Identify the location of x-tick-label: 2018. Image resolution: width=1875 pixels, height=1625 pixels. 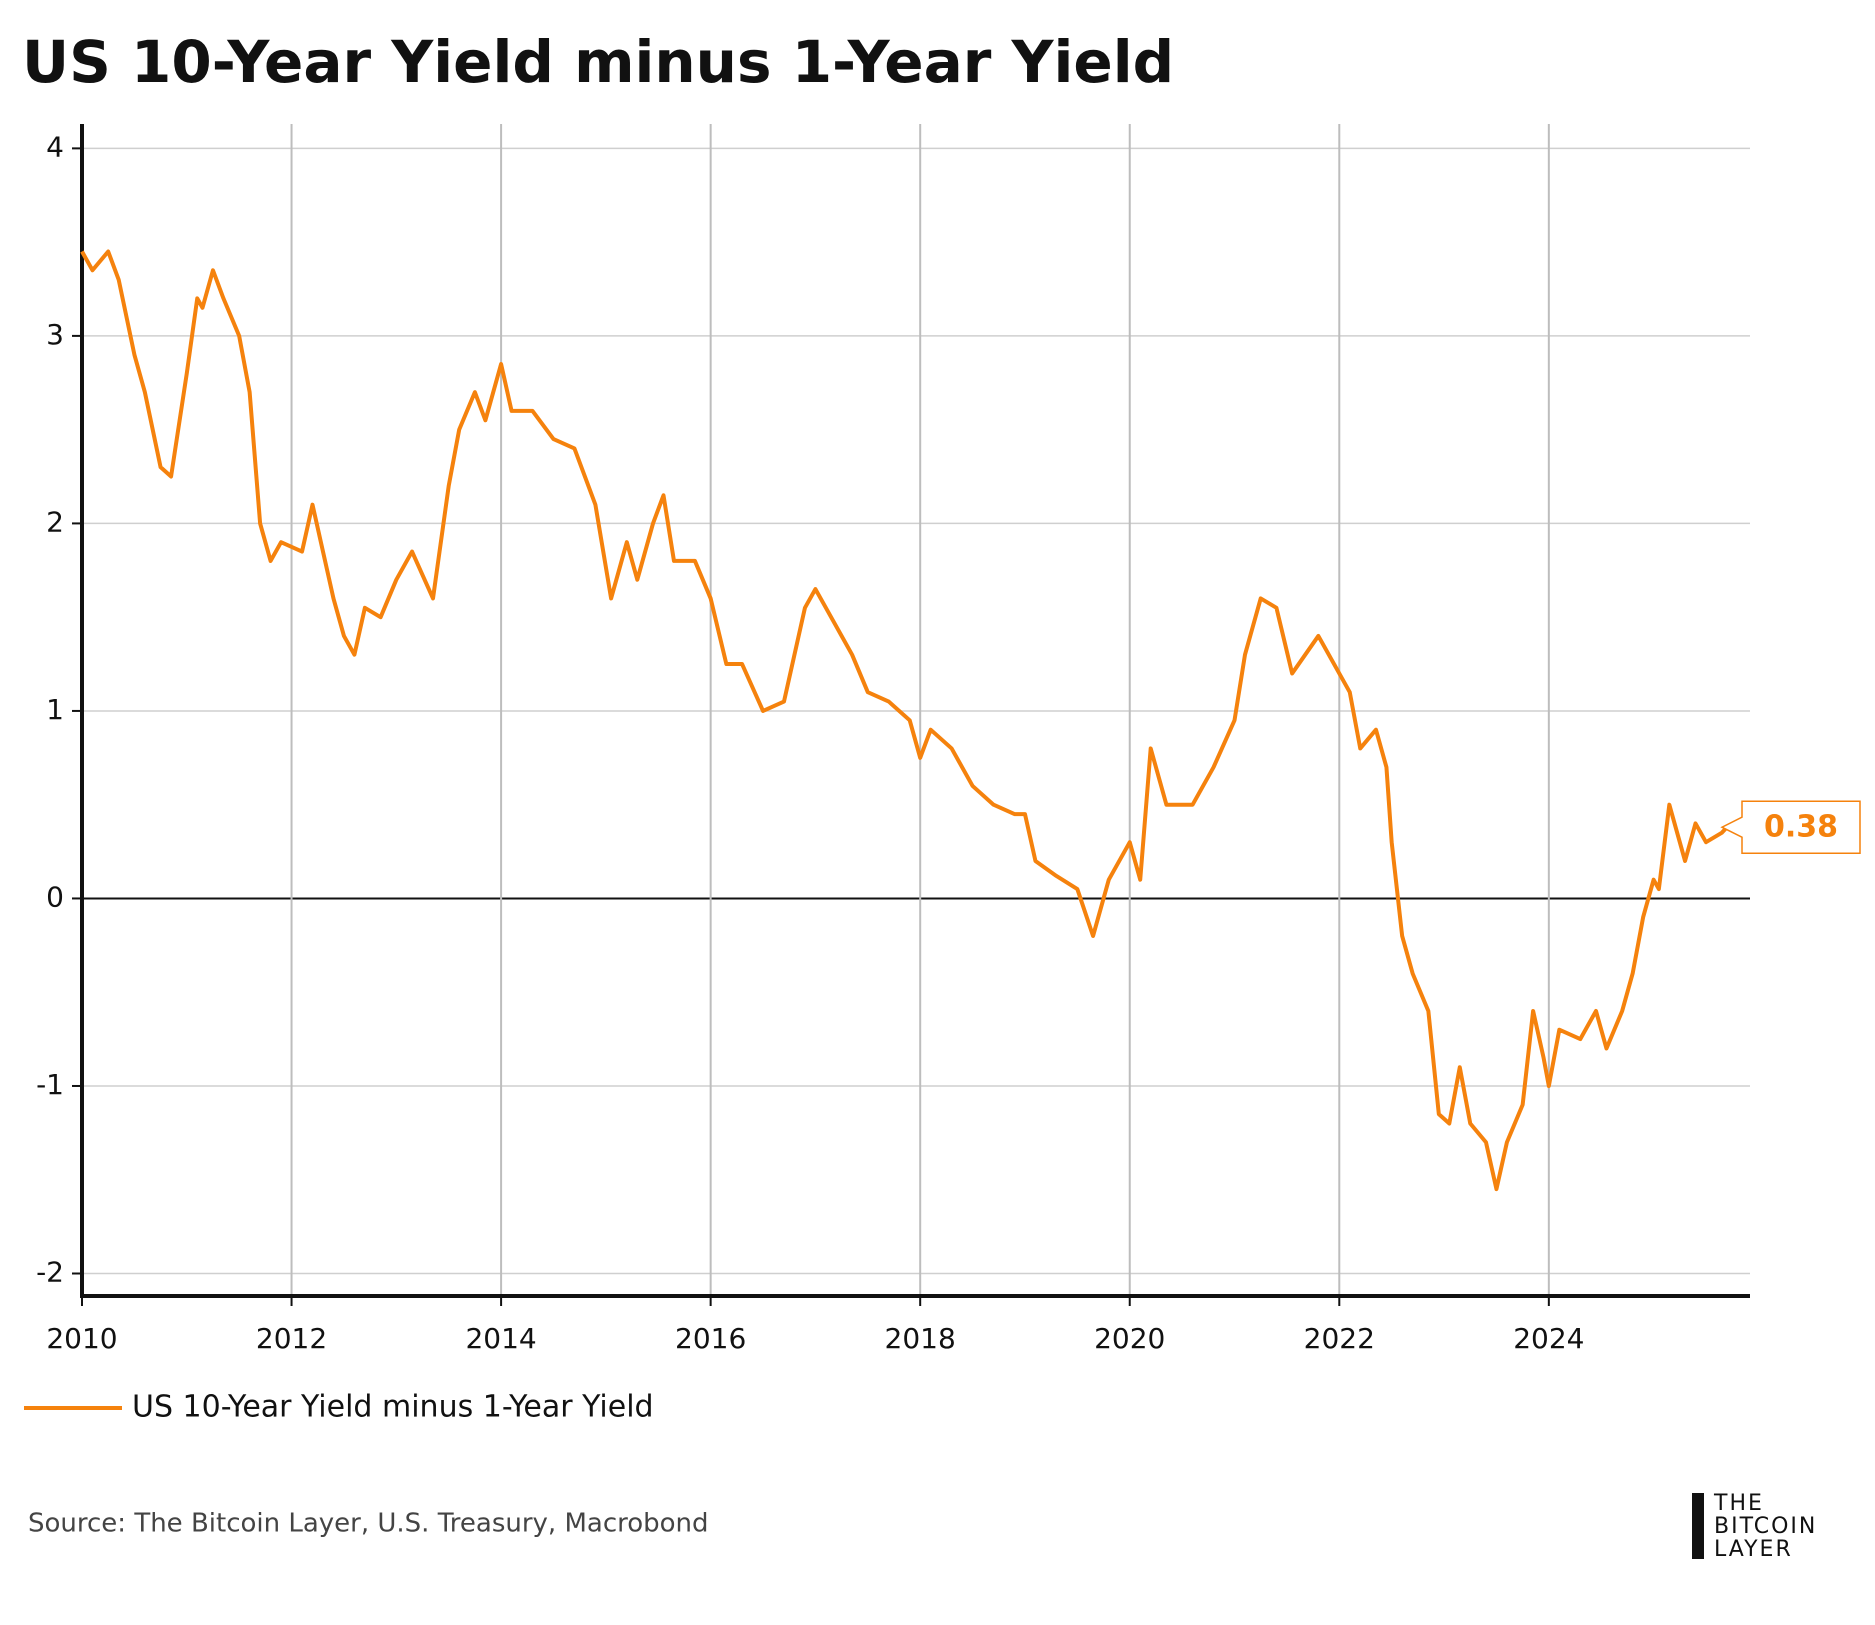
(920, 1338).